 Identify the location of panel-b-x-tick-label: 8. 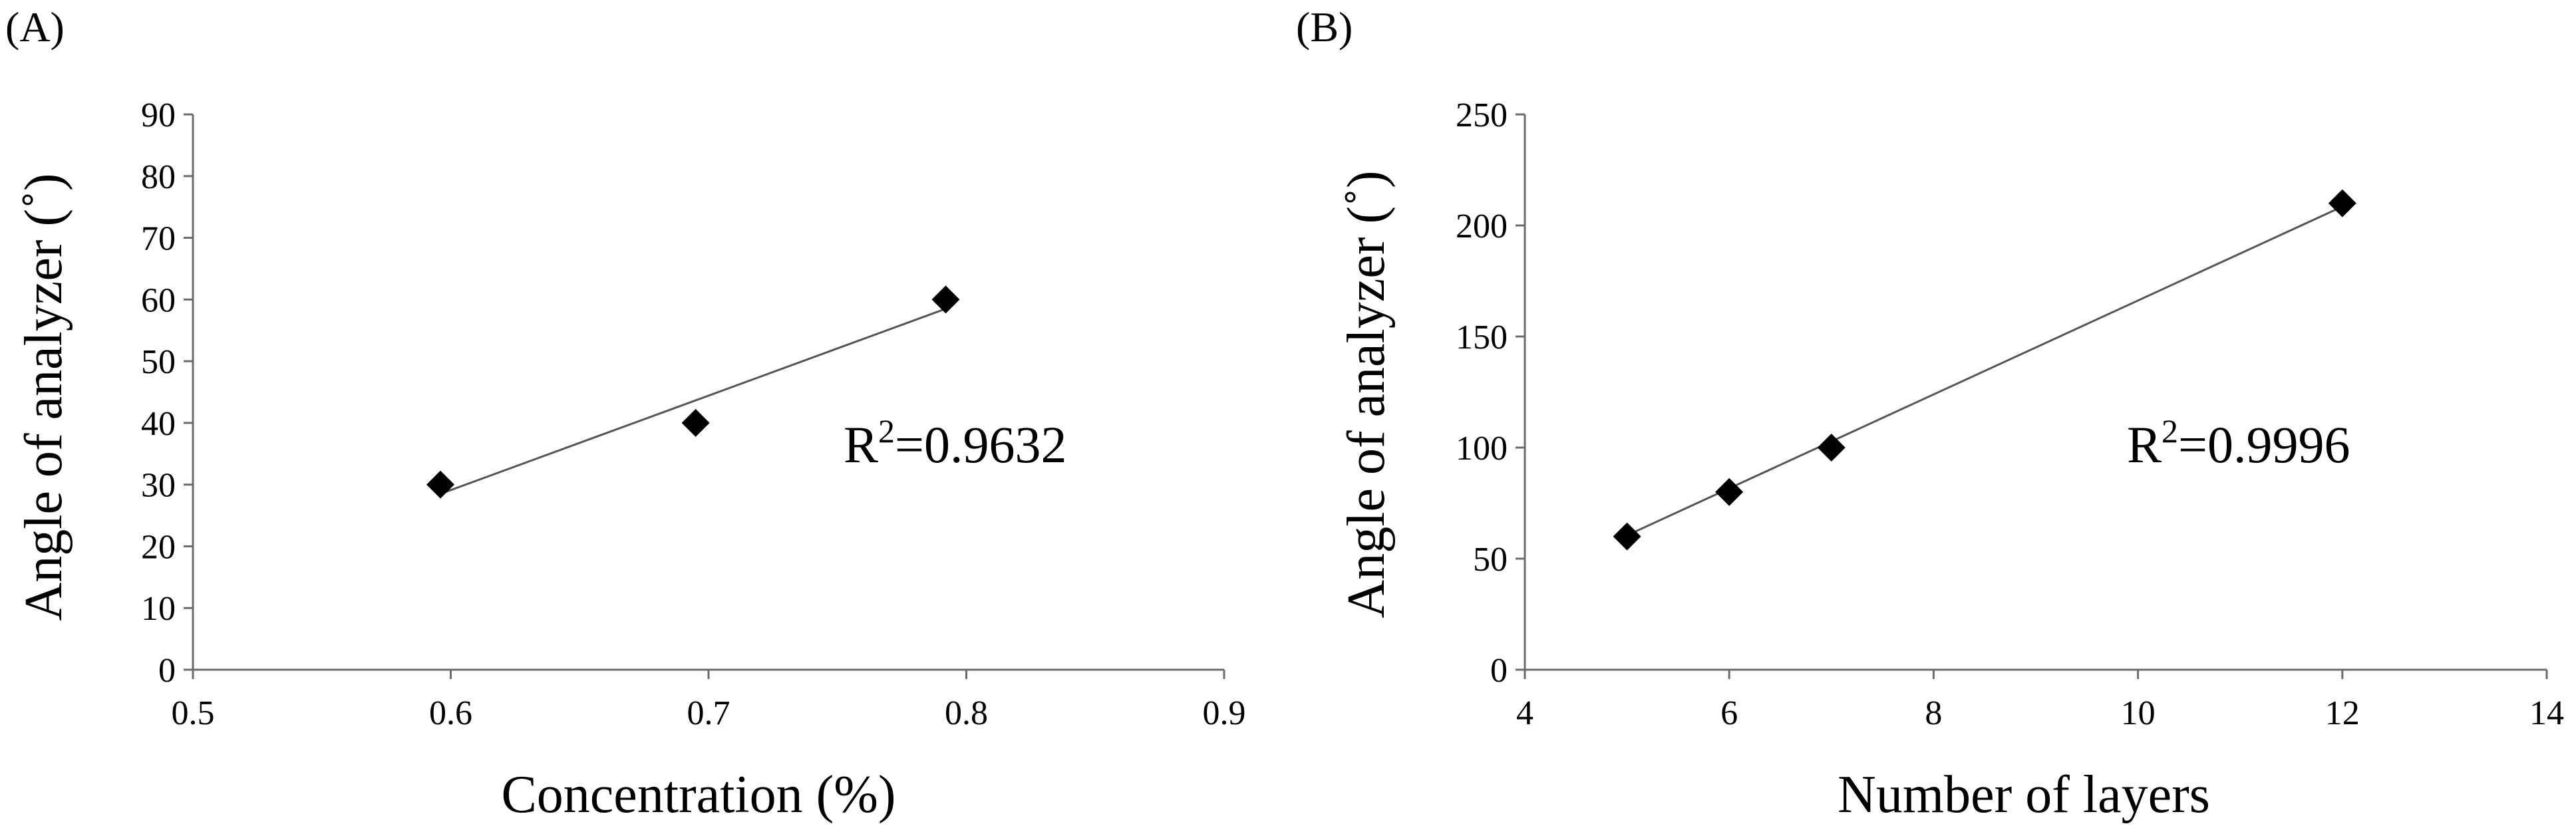
(1933, 713).